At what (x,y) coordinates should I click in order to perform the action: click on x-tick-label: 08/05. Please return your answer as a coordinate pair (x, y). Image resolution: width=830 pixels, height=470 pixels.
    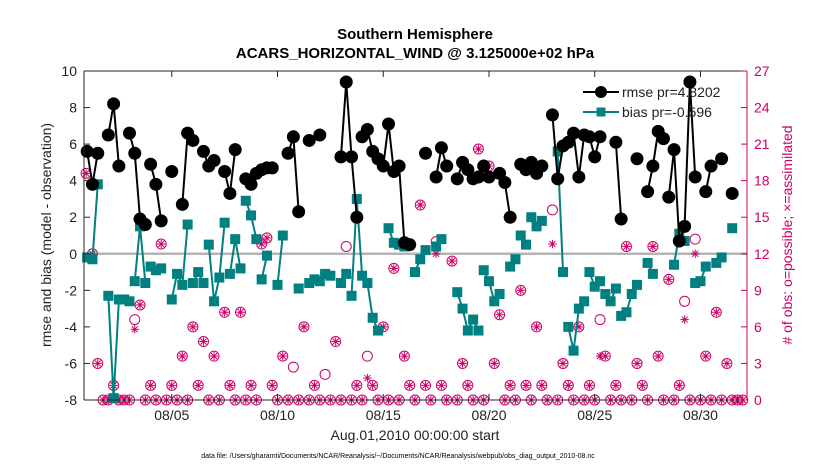
    Looking at the image, I should click on (171, 415).